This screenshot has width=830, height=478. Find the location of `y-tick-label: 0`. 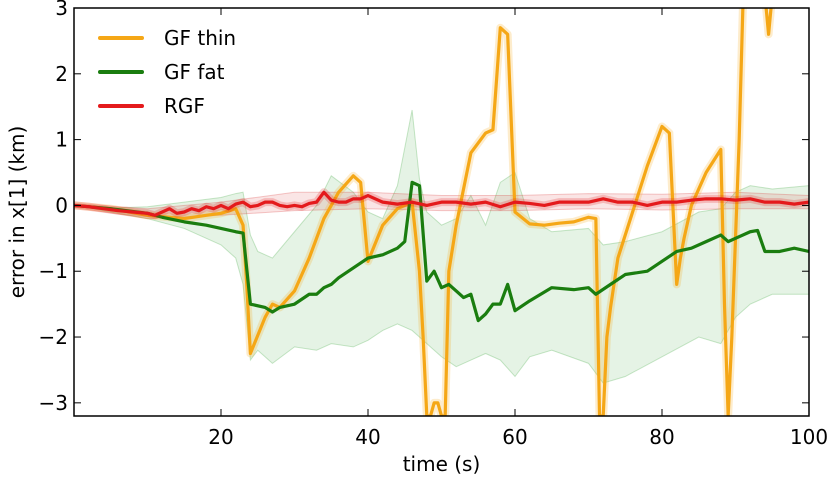

y-tick-label: 0 is located at coordinates (61, 205).